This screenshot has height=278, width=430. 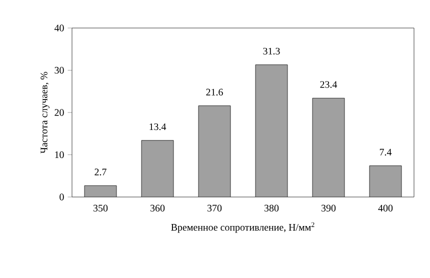 What do you see at coordinates (329, 84) in the screenshot?
I see `data-label: 23.4` at bounding box center [329, 84].